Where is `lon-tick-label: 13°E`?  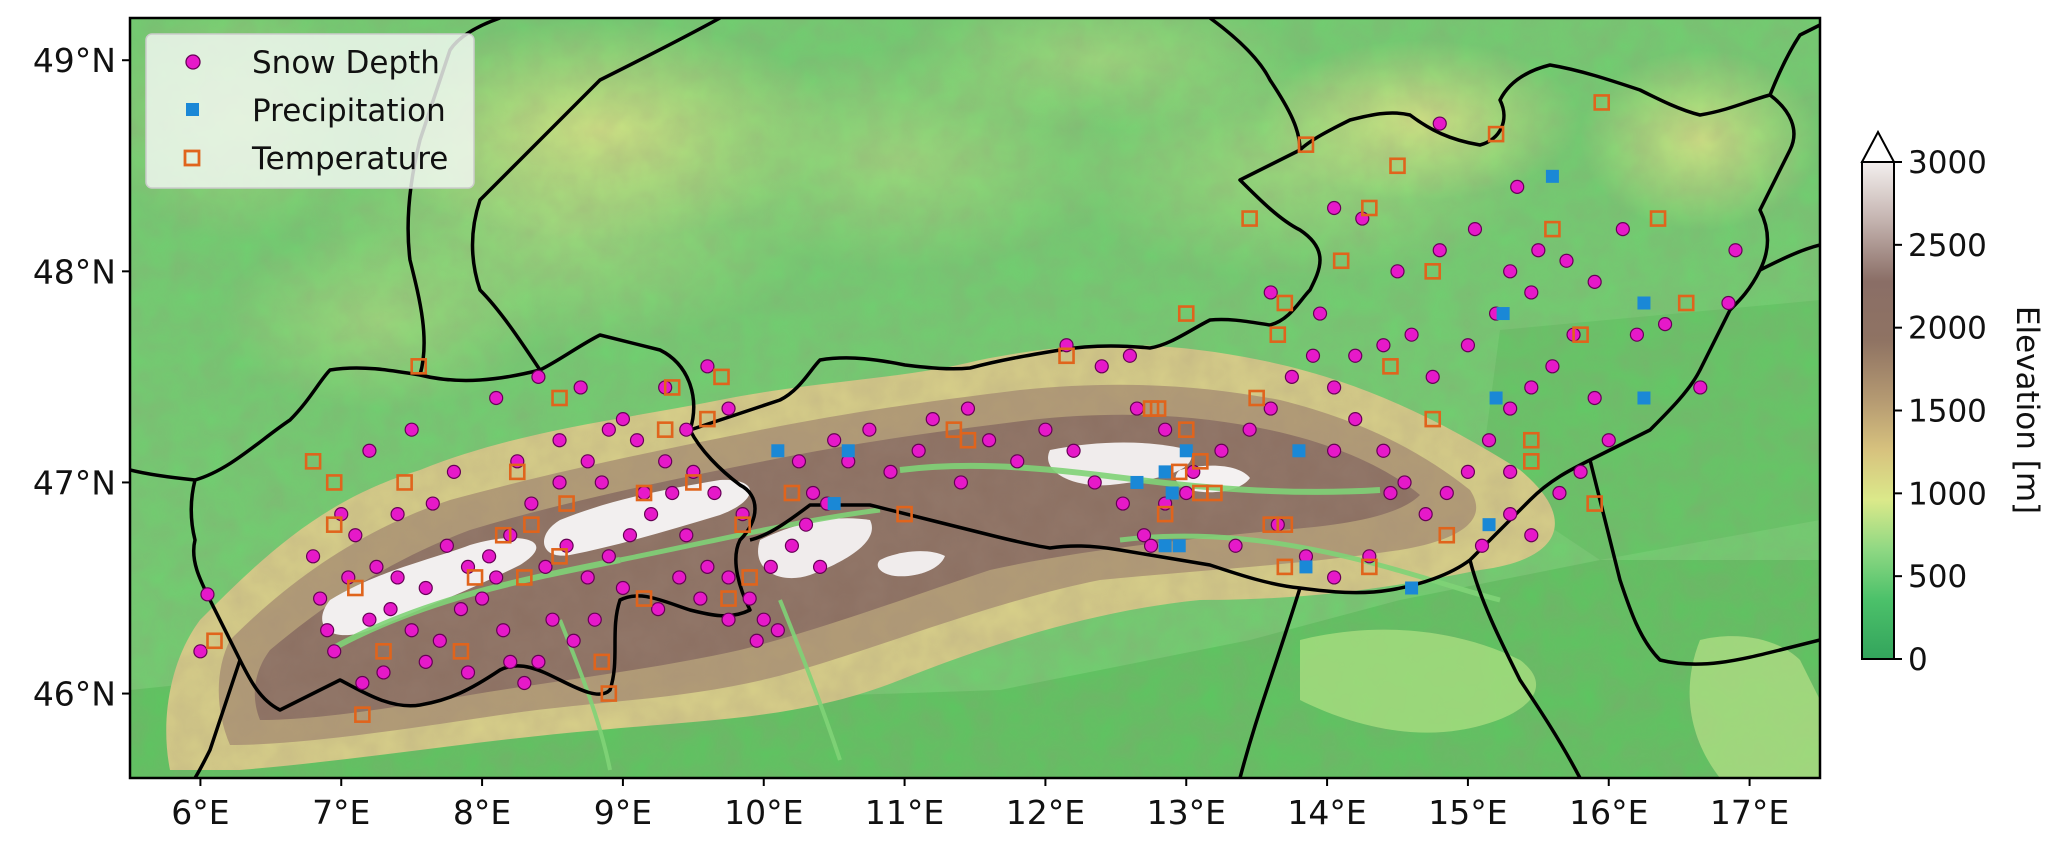 lon-tick-label: 13°E is located at coordinates (1186, 812).